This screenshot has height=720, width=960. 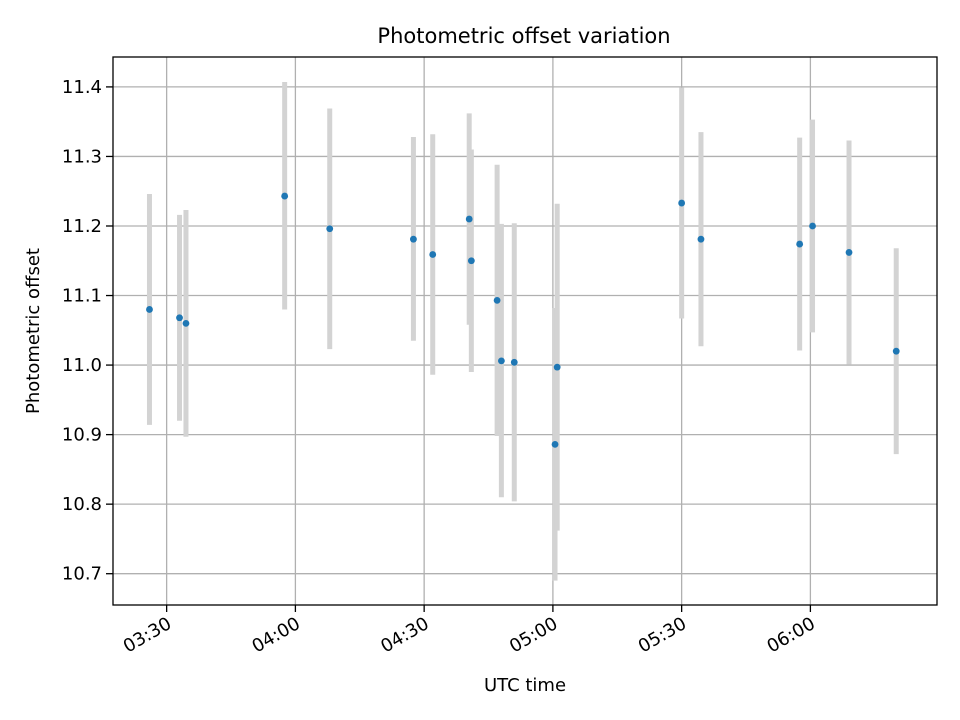 What do you see at coordinates (275, 635) in the screenshot?
I see `x-tick-label: 04:00` at bounding box center [275, 635].